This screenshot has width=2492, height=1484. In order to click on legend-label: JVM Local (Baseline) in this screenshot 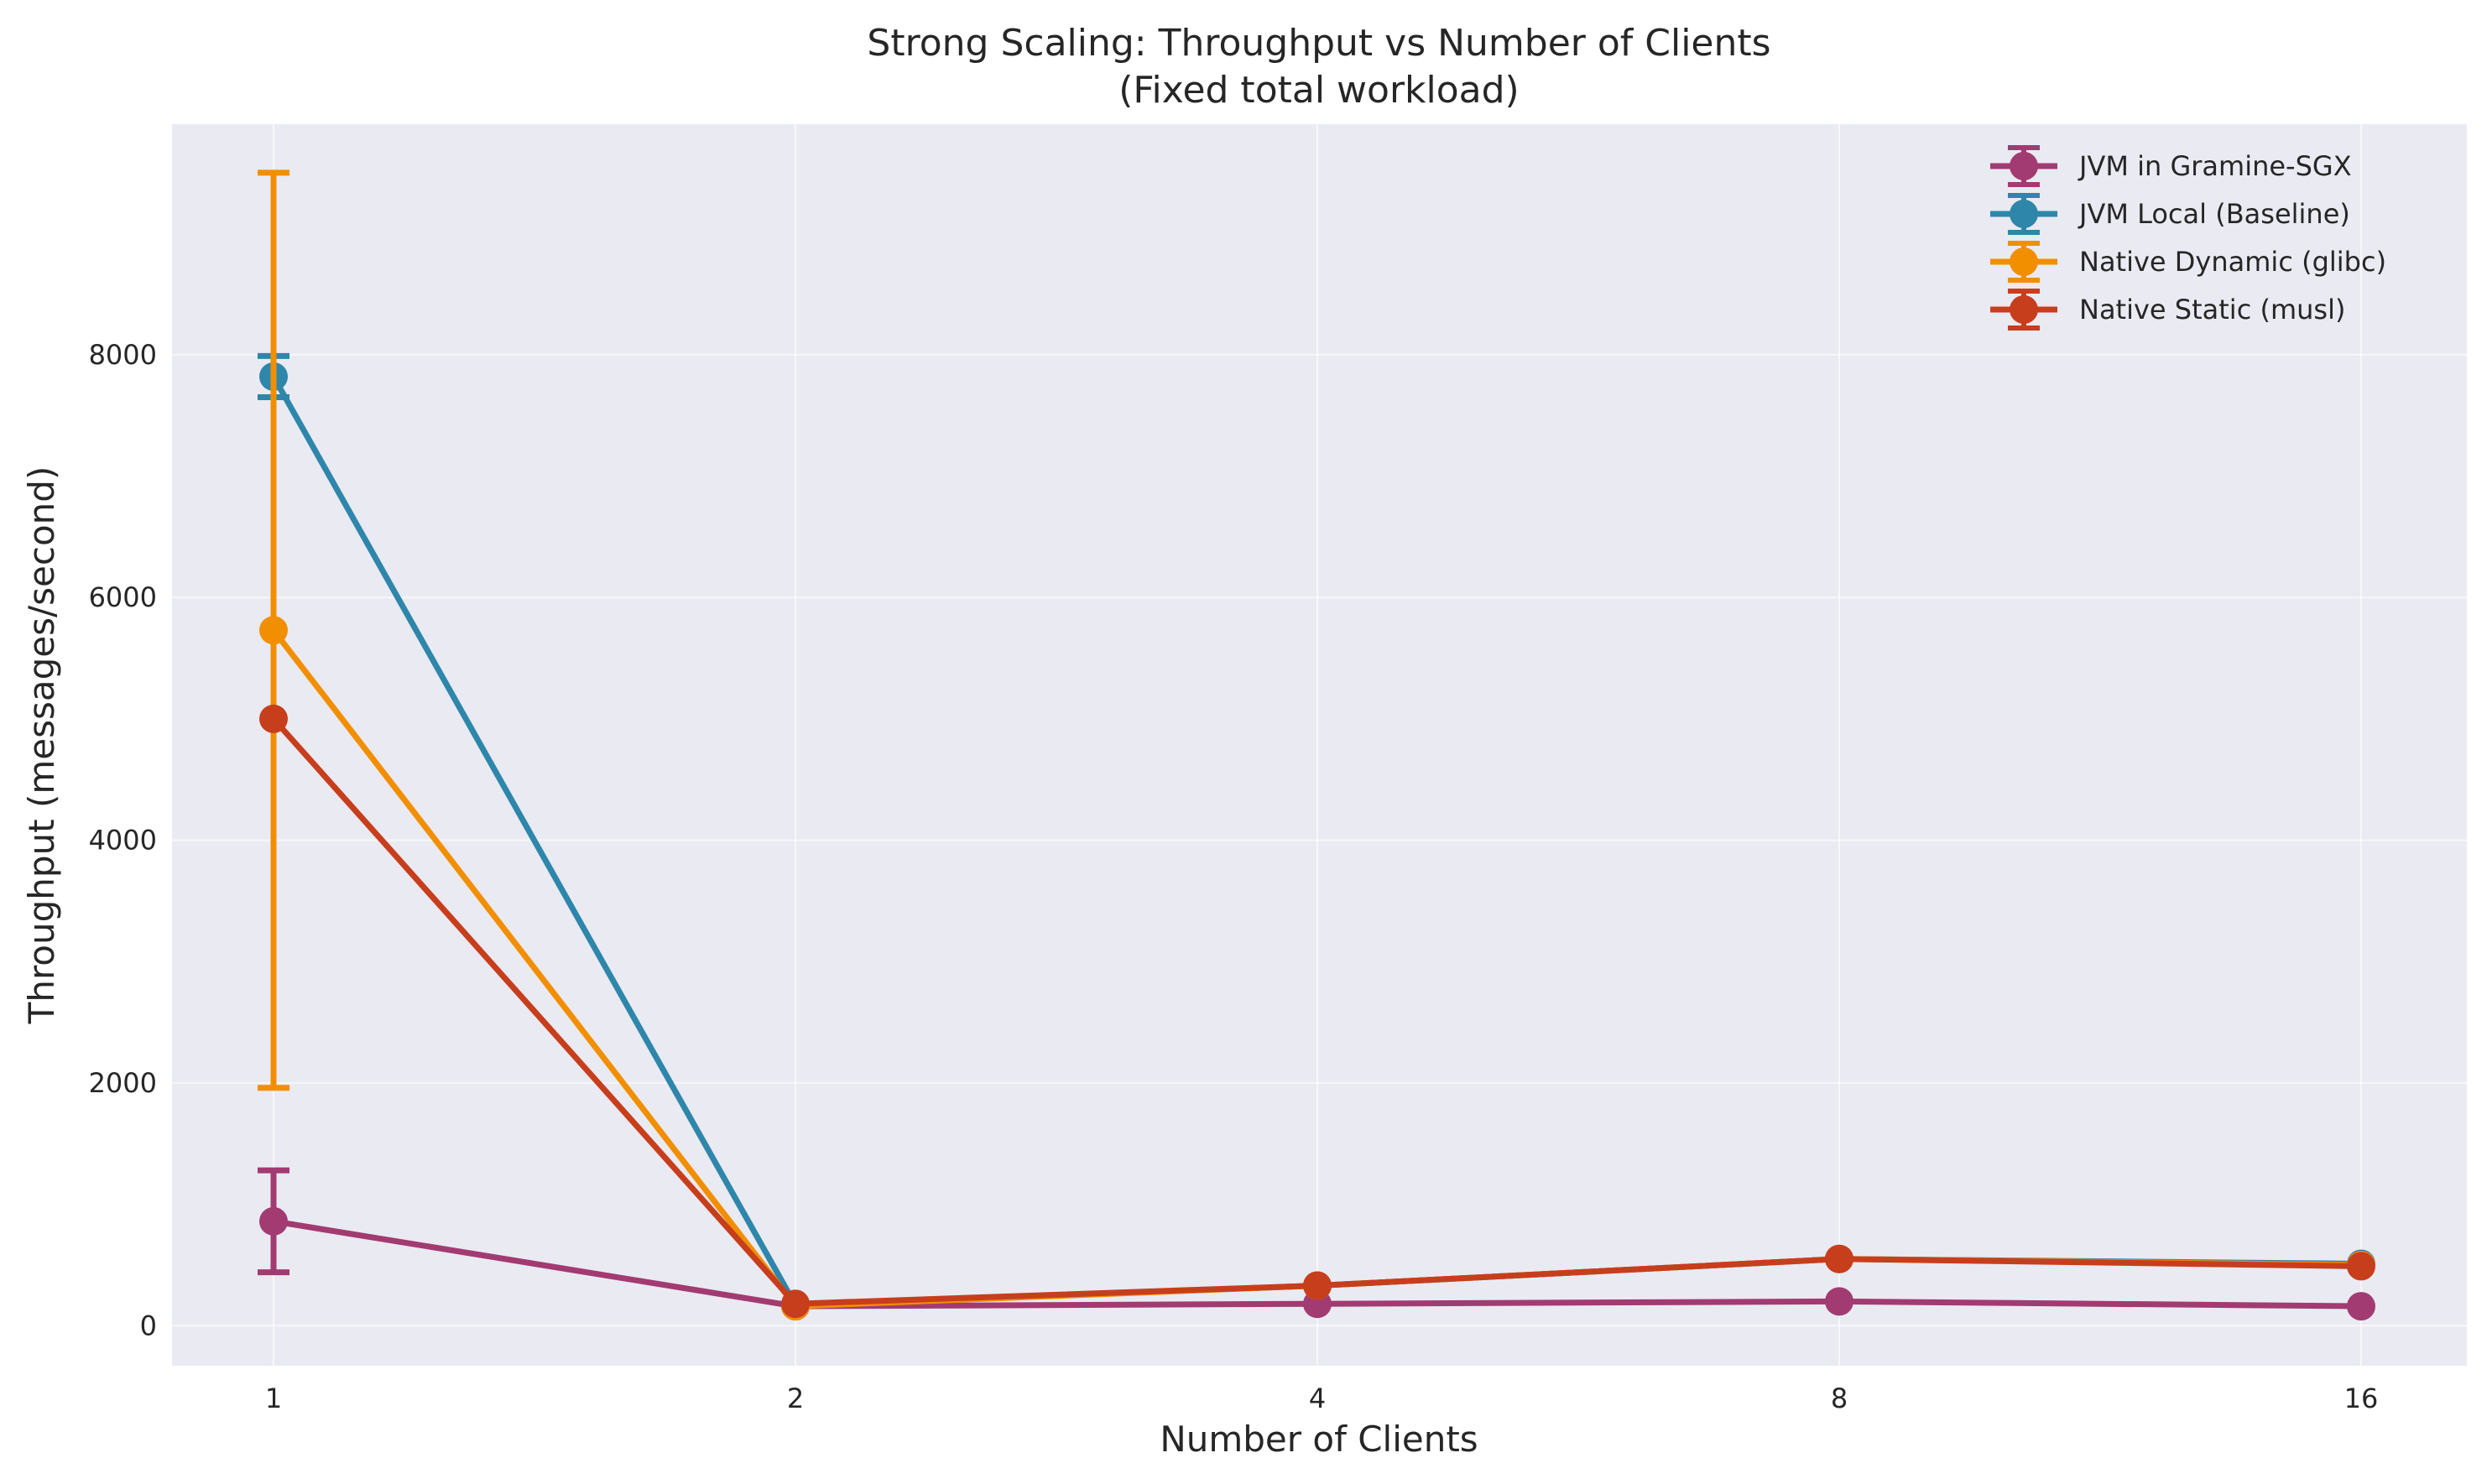, I will do `click(2214, 214)`.